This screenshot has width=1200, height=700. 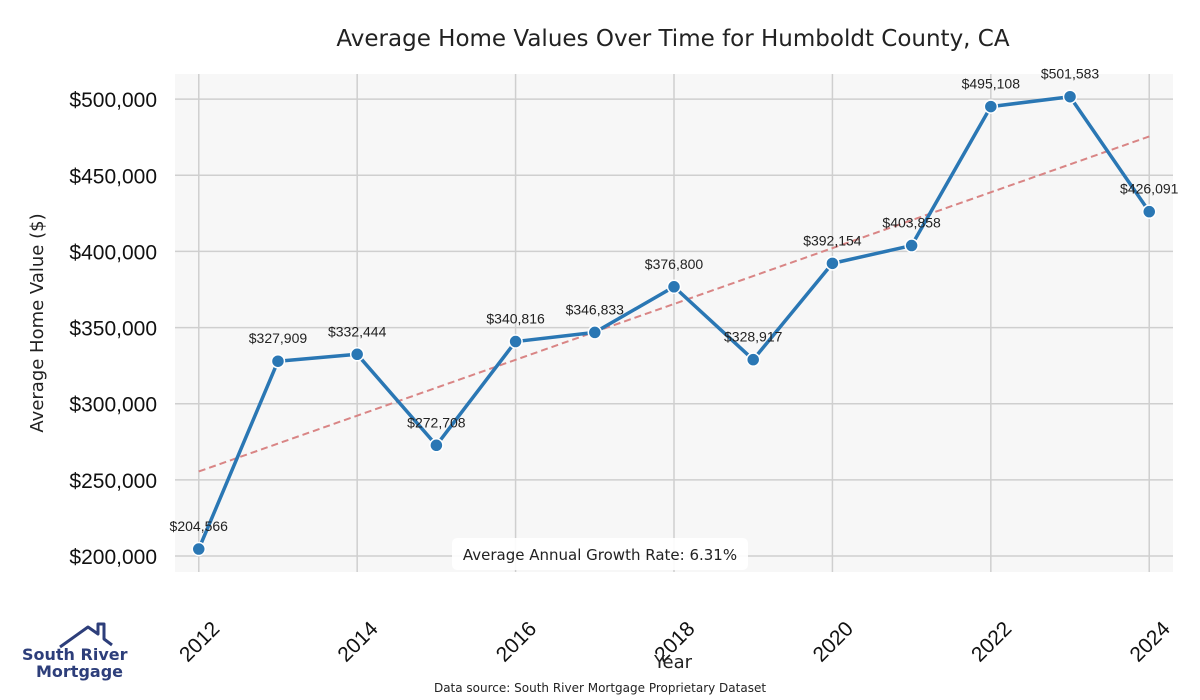 I want to click on annotation-box, so click(x=600, y=554).